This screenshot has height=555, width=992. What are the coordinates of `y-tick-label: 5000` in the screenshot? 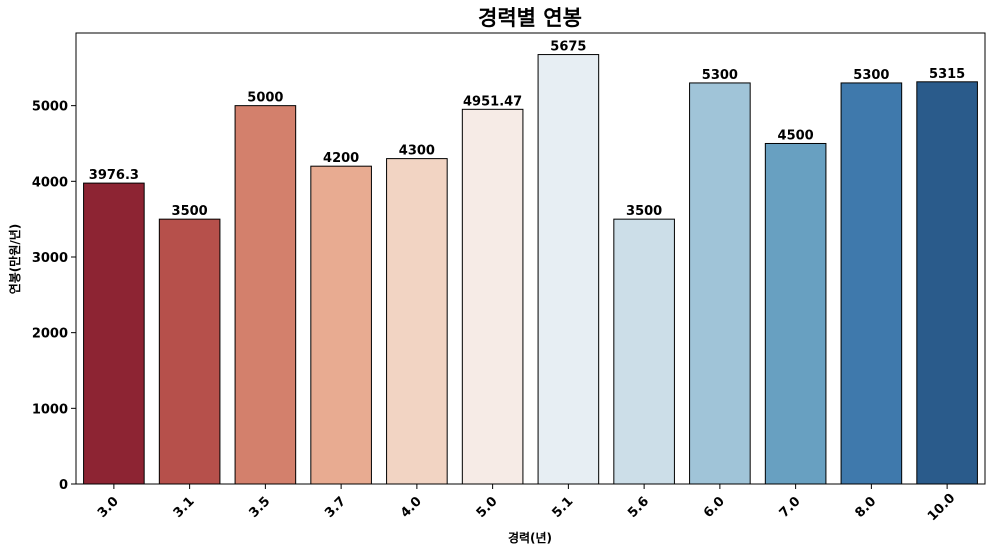 It's located at (50, 107).